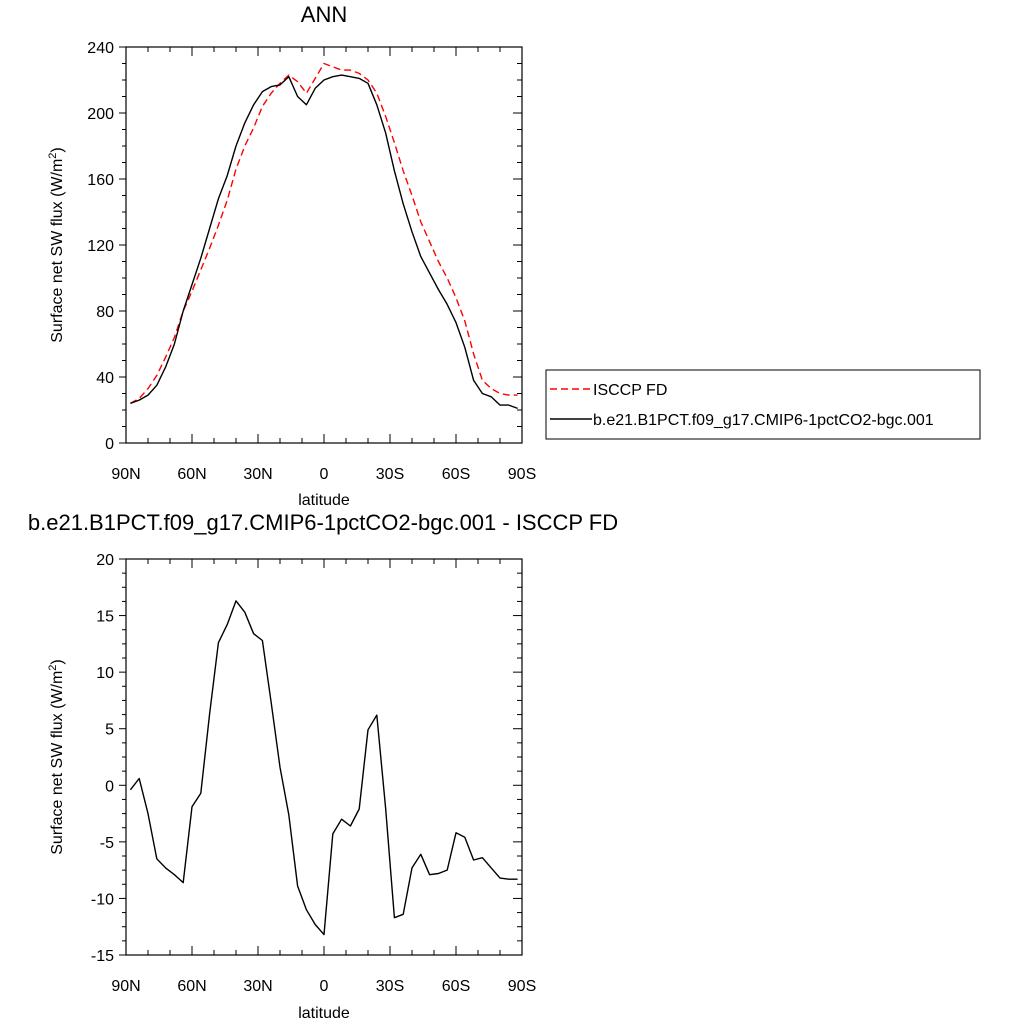 The height and width of the screenshot is (1024, 1024). Describe the element at coordinates (100, 114) in the screenshot. I see `y-tick-label: 200` at that location.